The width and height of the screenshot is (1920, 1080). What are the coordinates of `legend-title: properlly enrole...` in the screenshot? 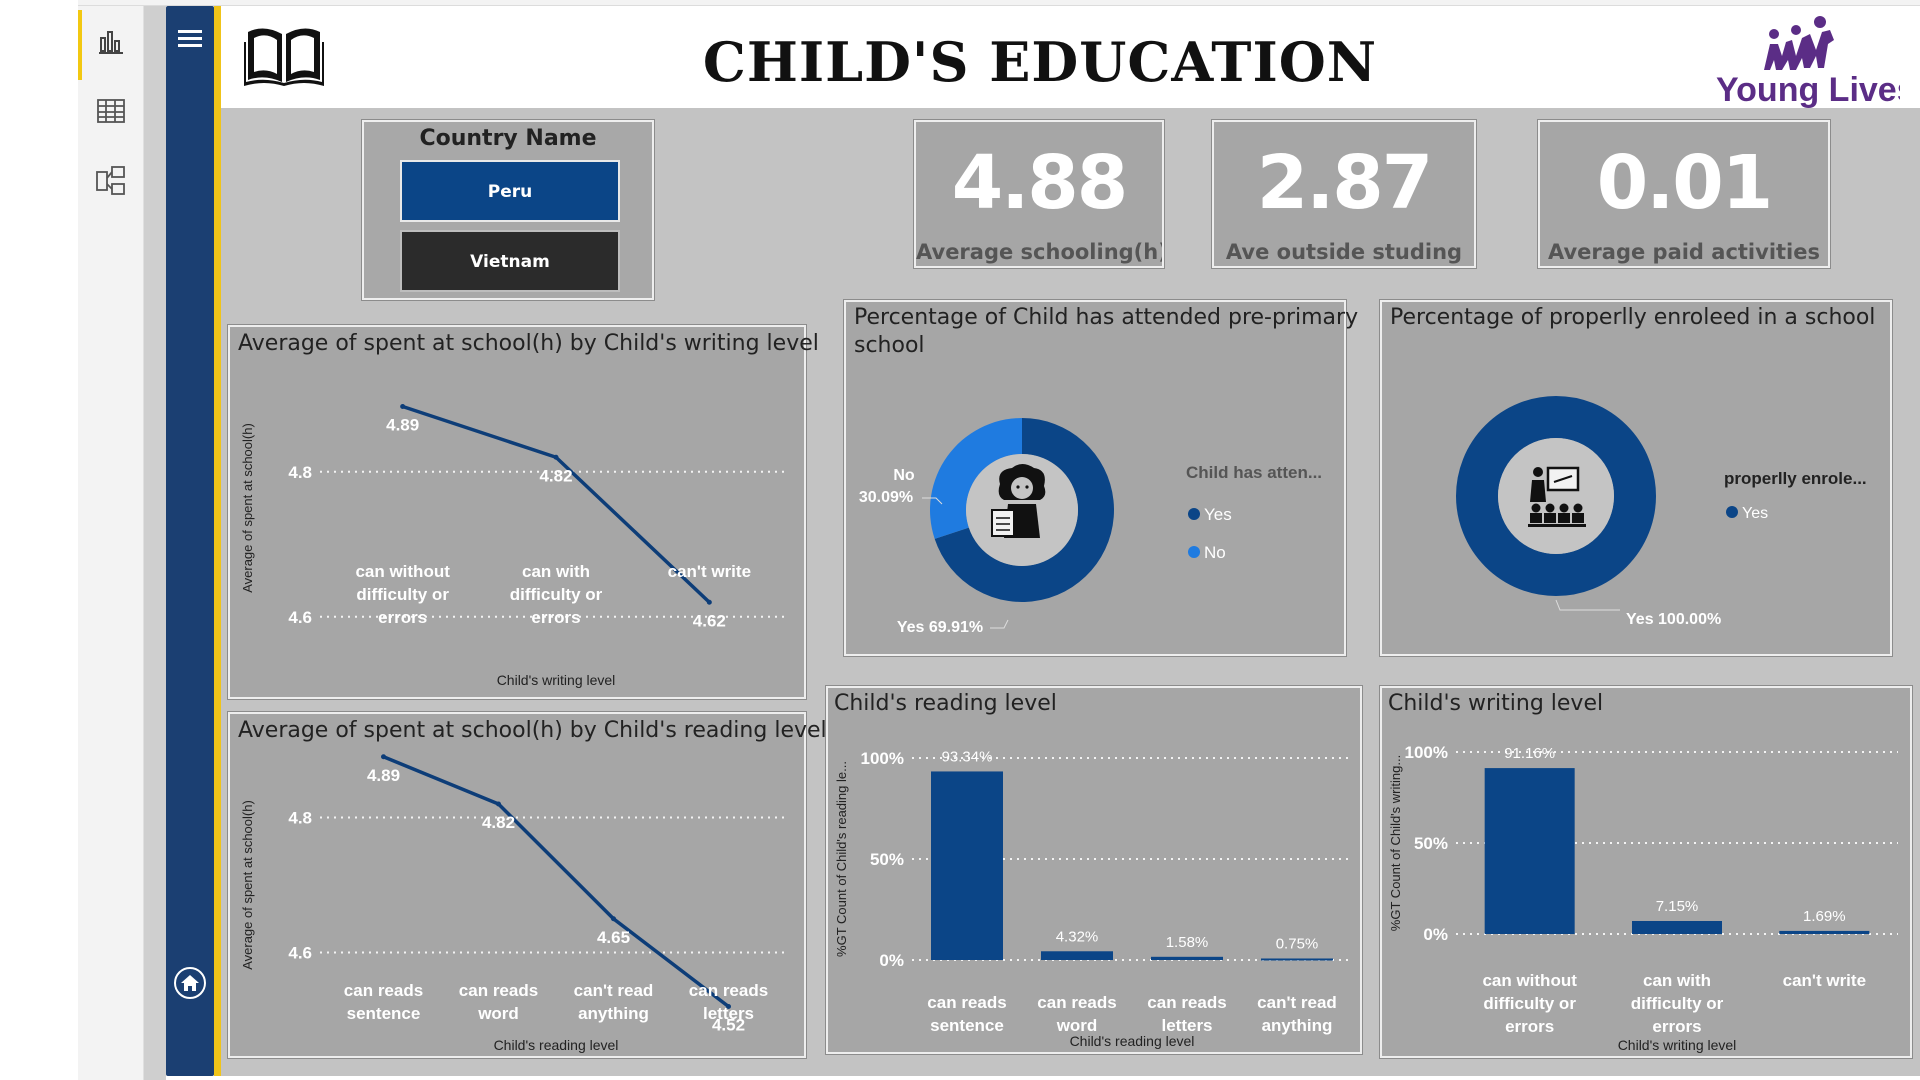 It's located at (1795, 478).